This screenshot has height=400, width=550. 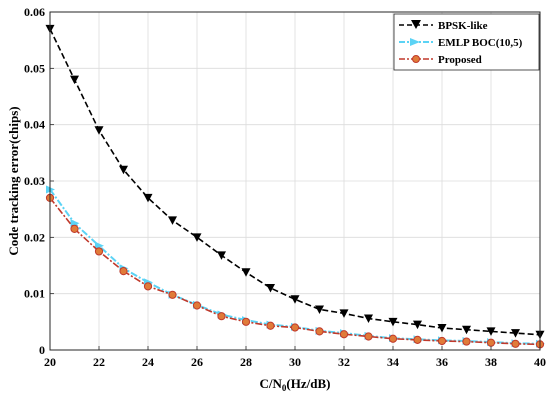 I want to click on x-tick-label: 22, so click(x=99, y=362).